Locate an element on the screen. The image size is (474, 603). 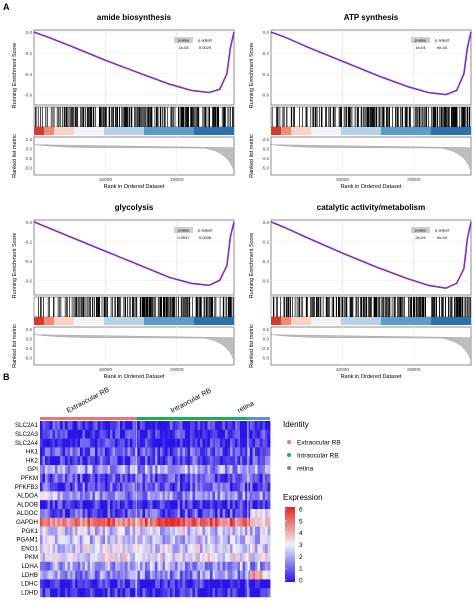
enrichment-score-line is located at coordinates (371, 255).